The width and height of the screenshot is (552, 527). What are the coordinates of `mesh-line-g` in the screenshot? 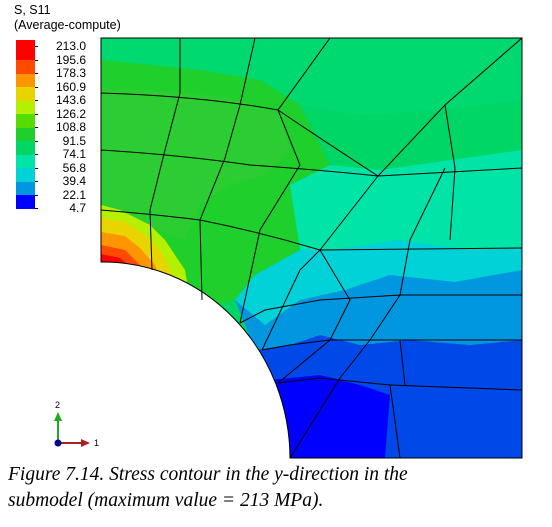 It's located at (380, 309).